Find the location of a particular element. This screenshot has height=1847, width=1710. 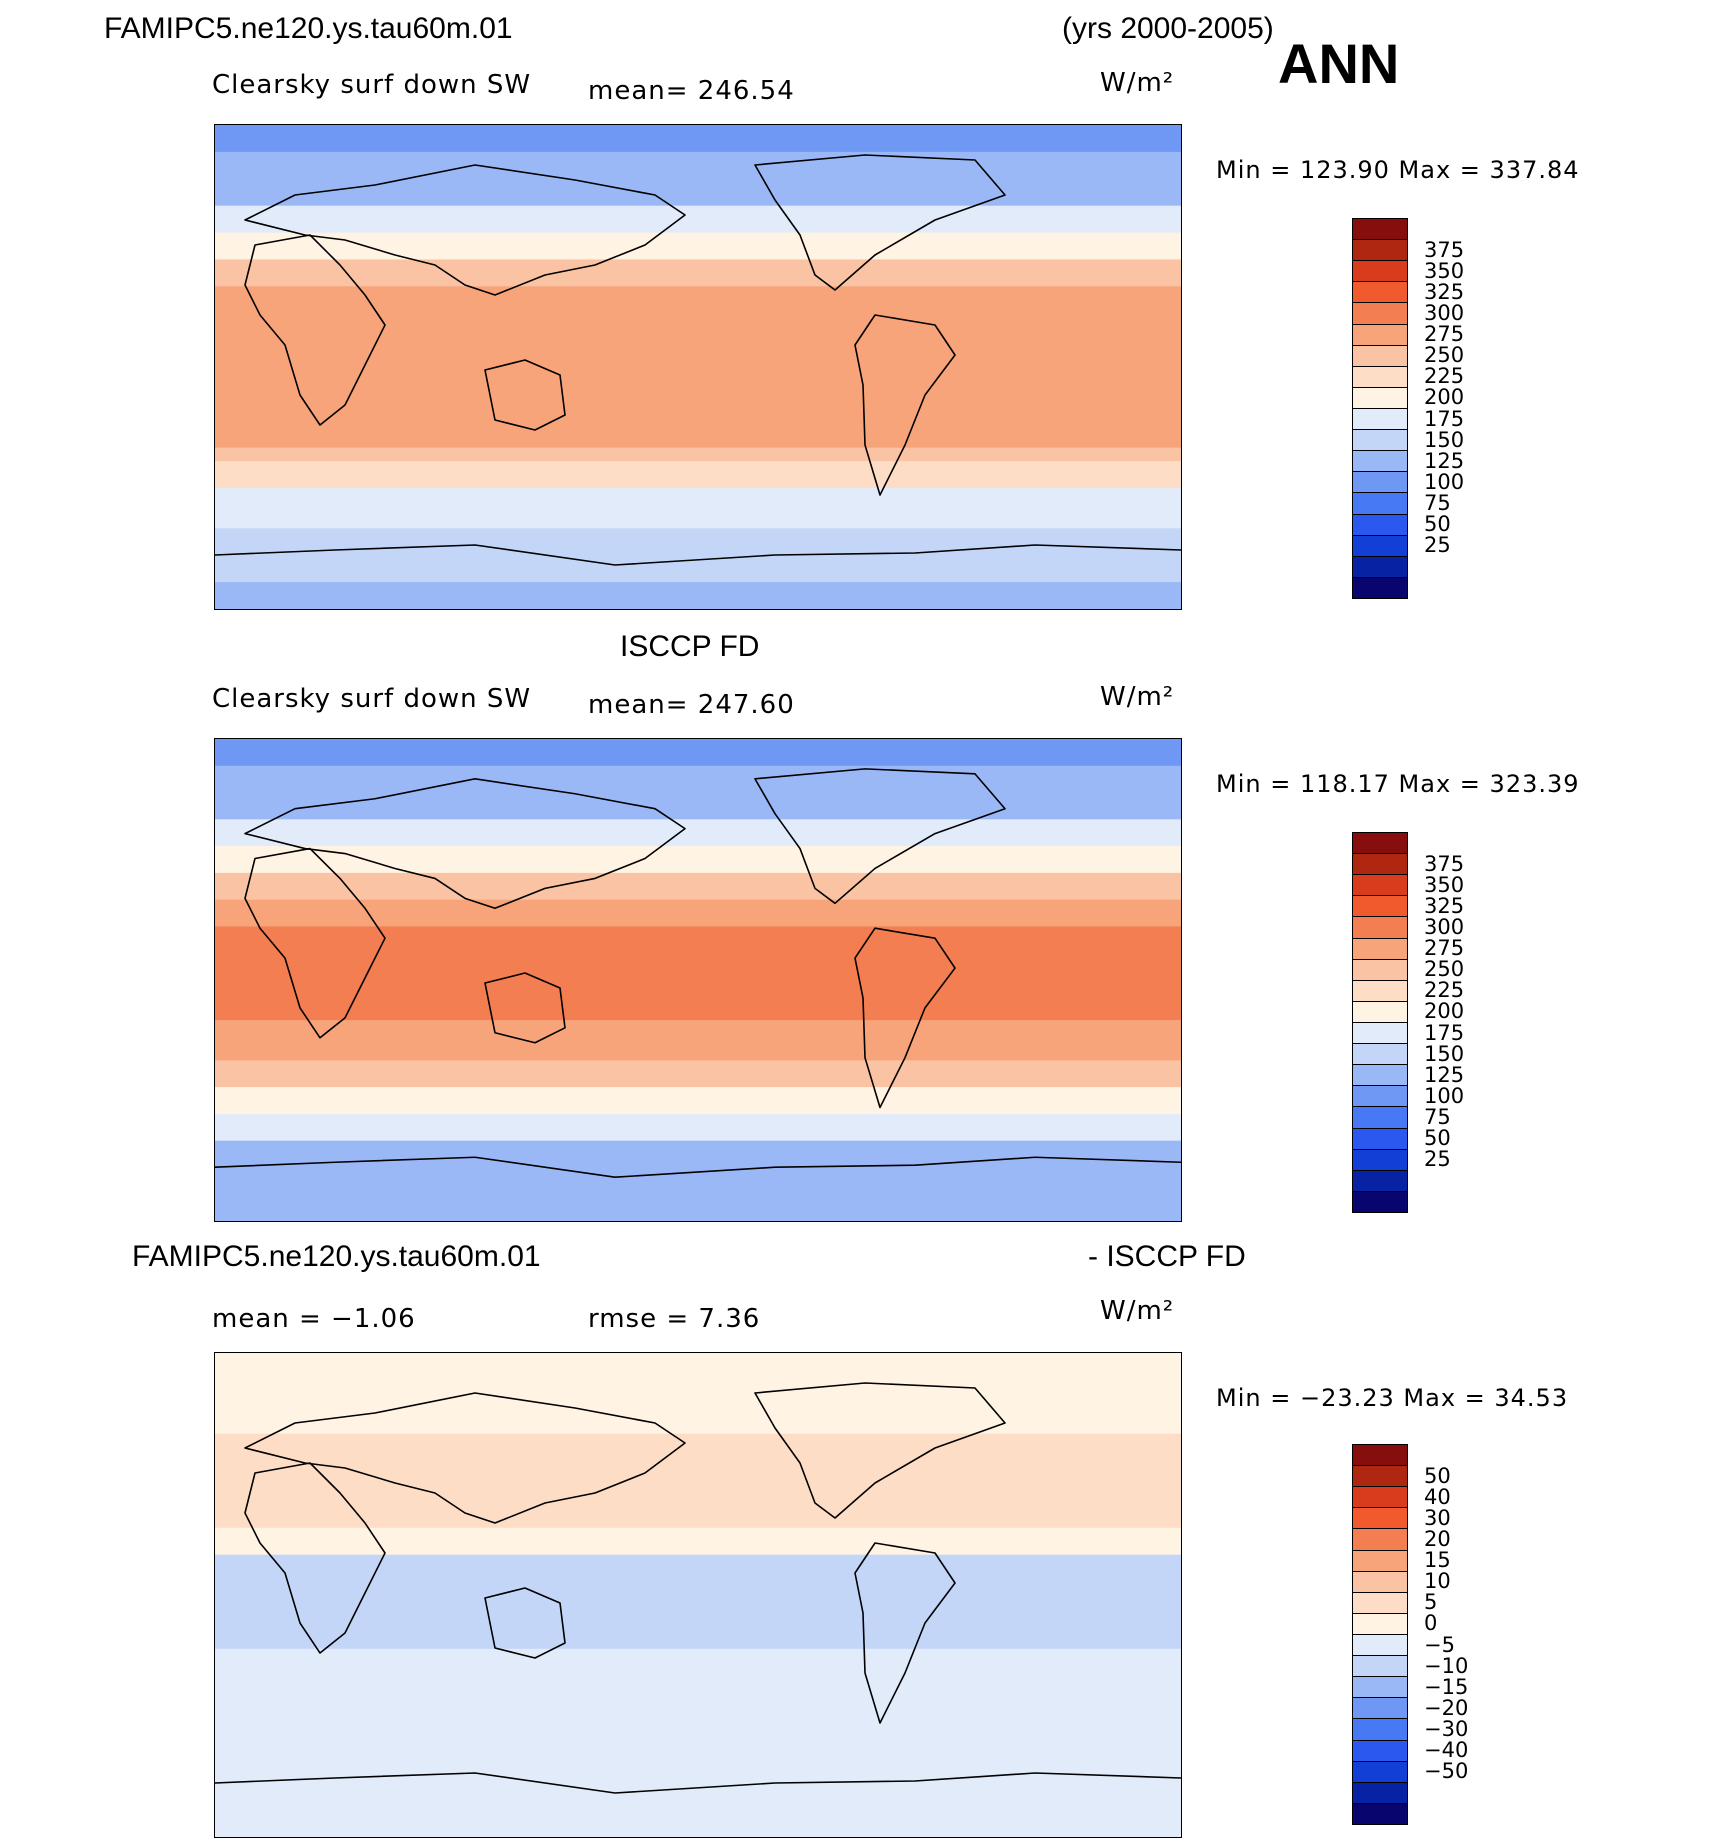

panel2-map is located at coordinates (698, 980).